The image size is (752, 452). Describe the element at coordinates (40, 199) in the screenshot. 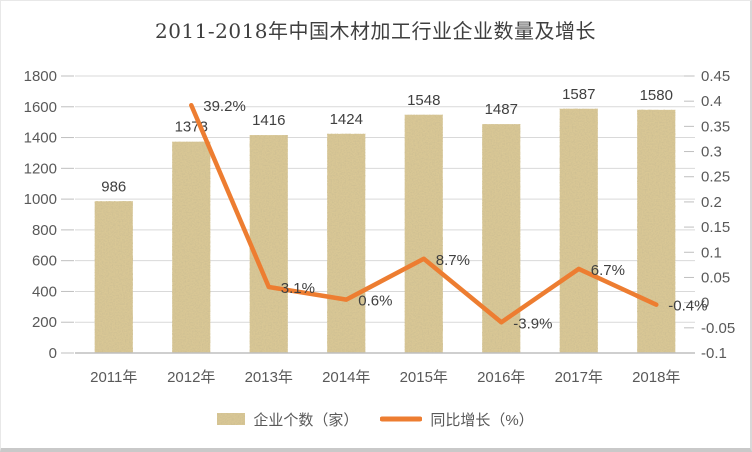

I see `left-axis-tick-label: 1000` at that location.